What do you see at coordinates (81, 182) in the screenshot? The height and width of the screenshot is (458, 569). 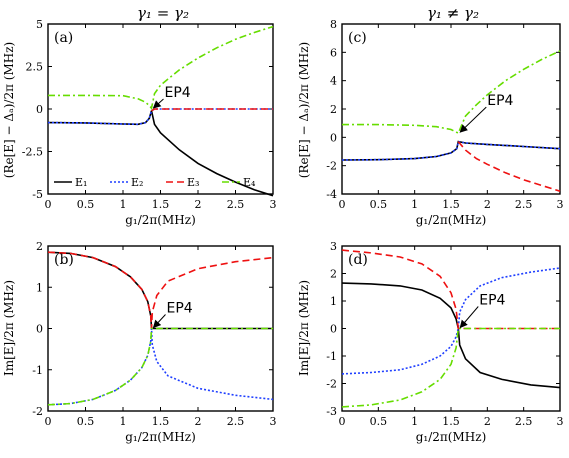 I see `legend-label-e1: E₁` at bounding box center [81, 182].